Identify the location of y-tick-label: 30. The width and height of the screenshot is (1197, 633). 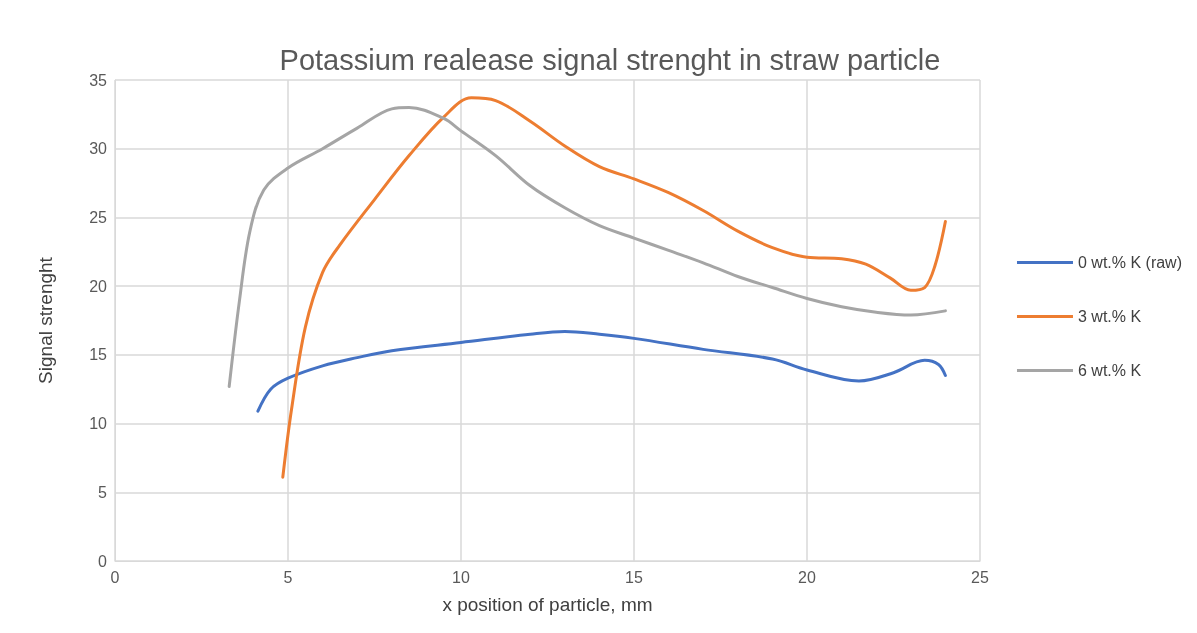
(98, 149).